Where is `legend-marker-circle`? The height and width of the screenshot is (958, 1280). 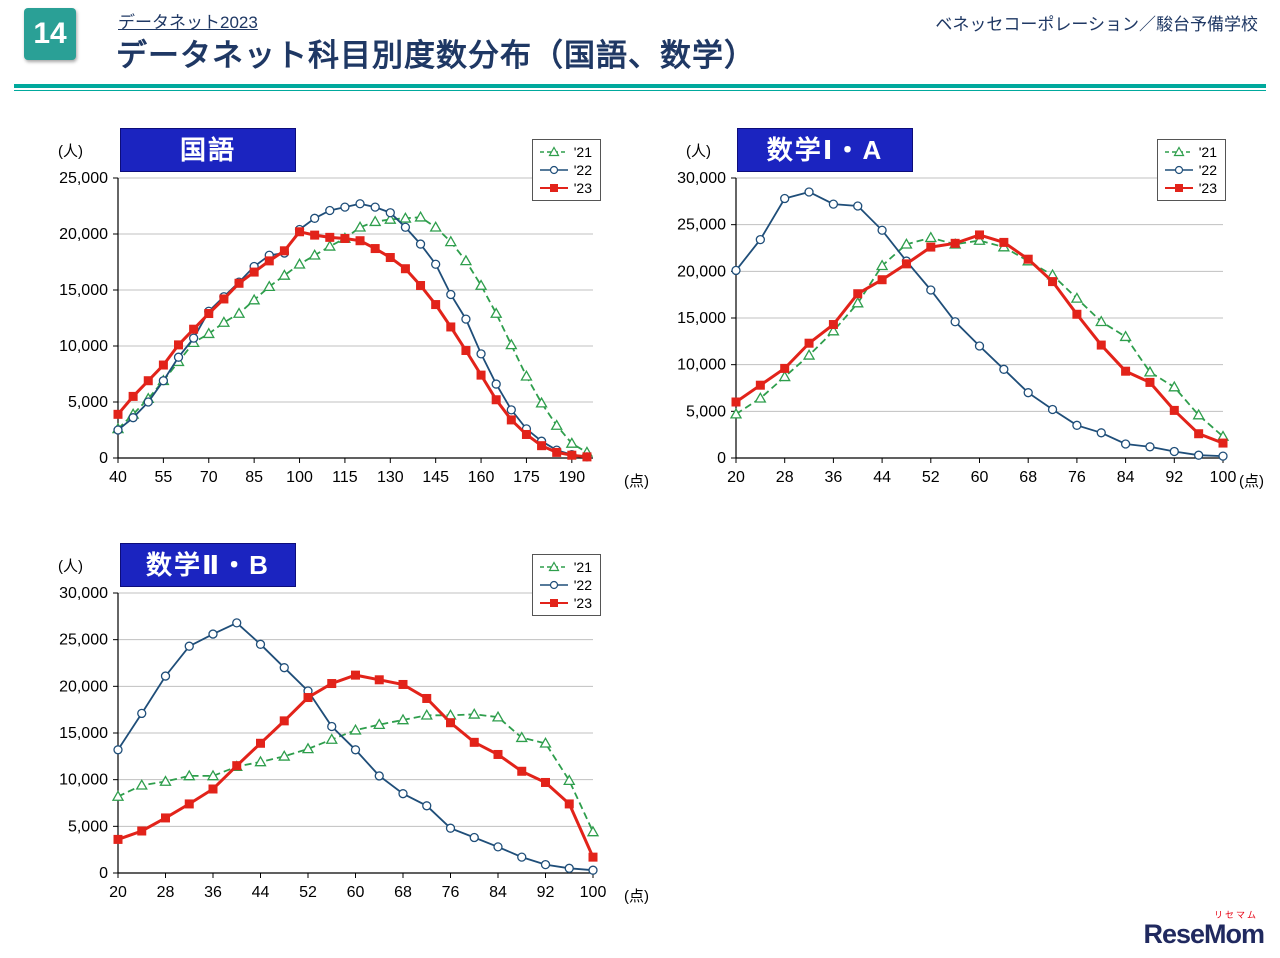 legend-marker-circle is located at coordinates (553, 170).